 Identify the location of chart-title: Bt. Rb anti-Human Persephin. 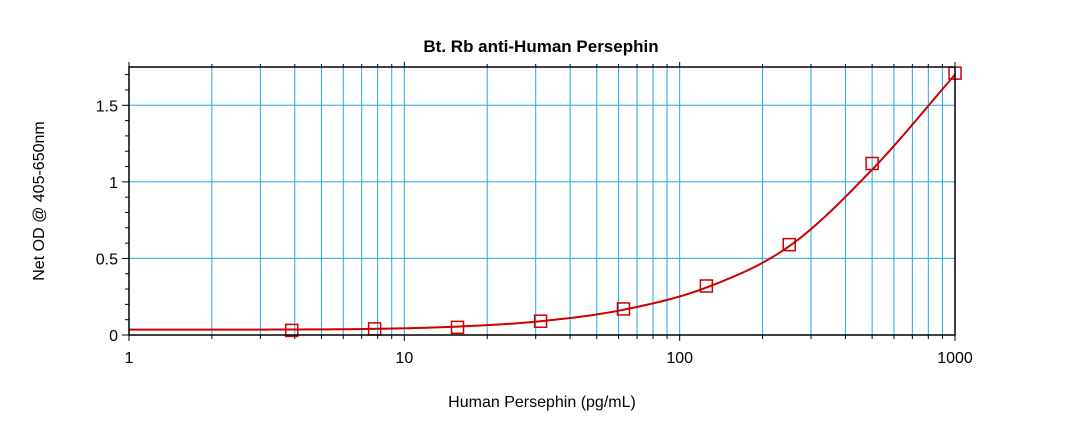
(540, 46).